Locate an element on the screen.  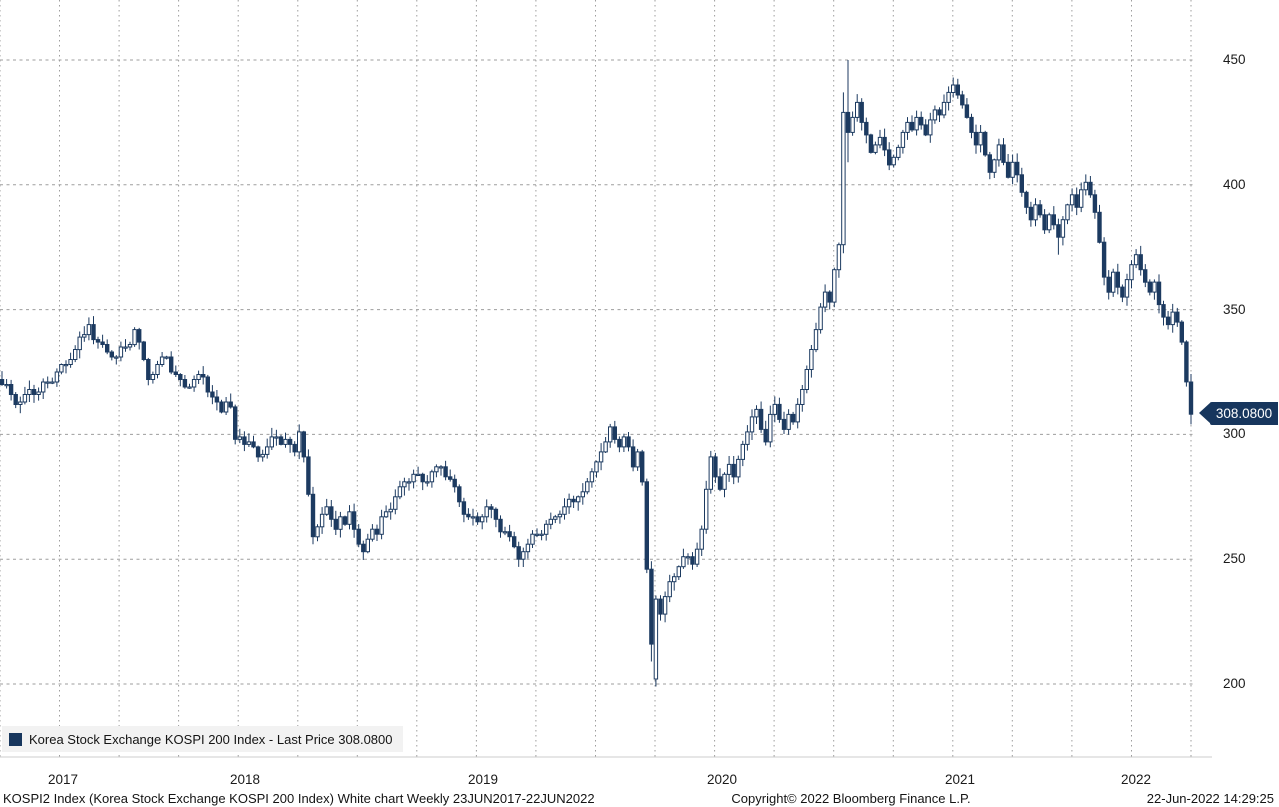
y-tick-label: 450 is located at coordinates (1234, 59).